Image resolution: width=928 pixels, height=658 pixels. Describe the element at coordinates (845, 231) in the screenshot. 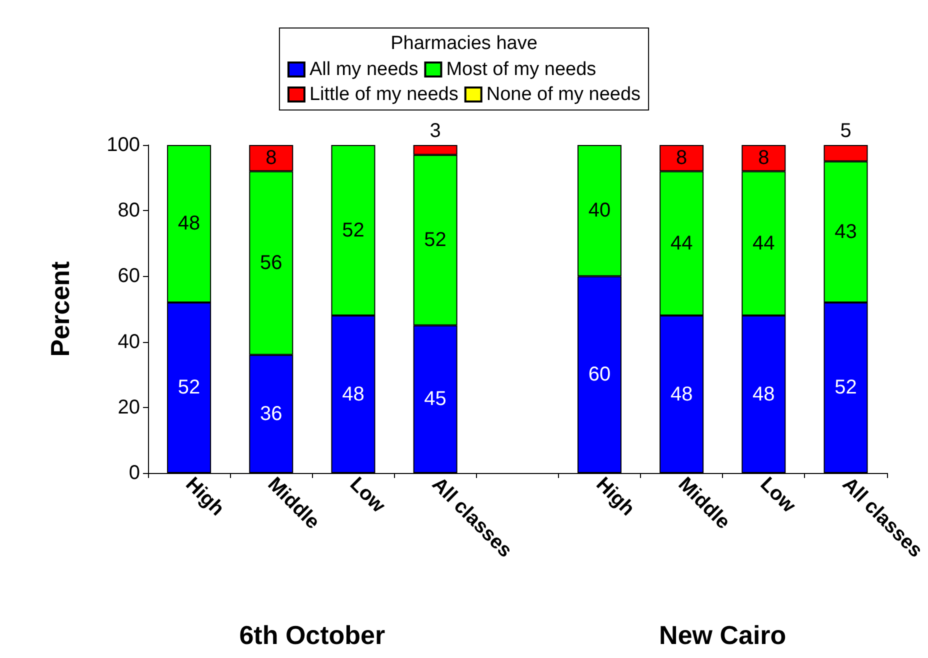

I see `data-label: 43` at that location.